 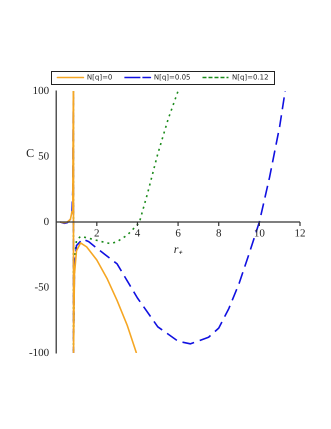 What do you see at coordinates (30, 153) in the screenshot?
I see `y-axis-title: C` at bounding box center [30, 153].